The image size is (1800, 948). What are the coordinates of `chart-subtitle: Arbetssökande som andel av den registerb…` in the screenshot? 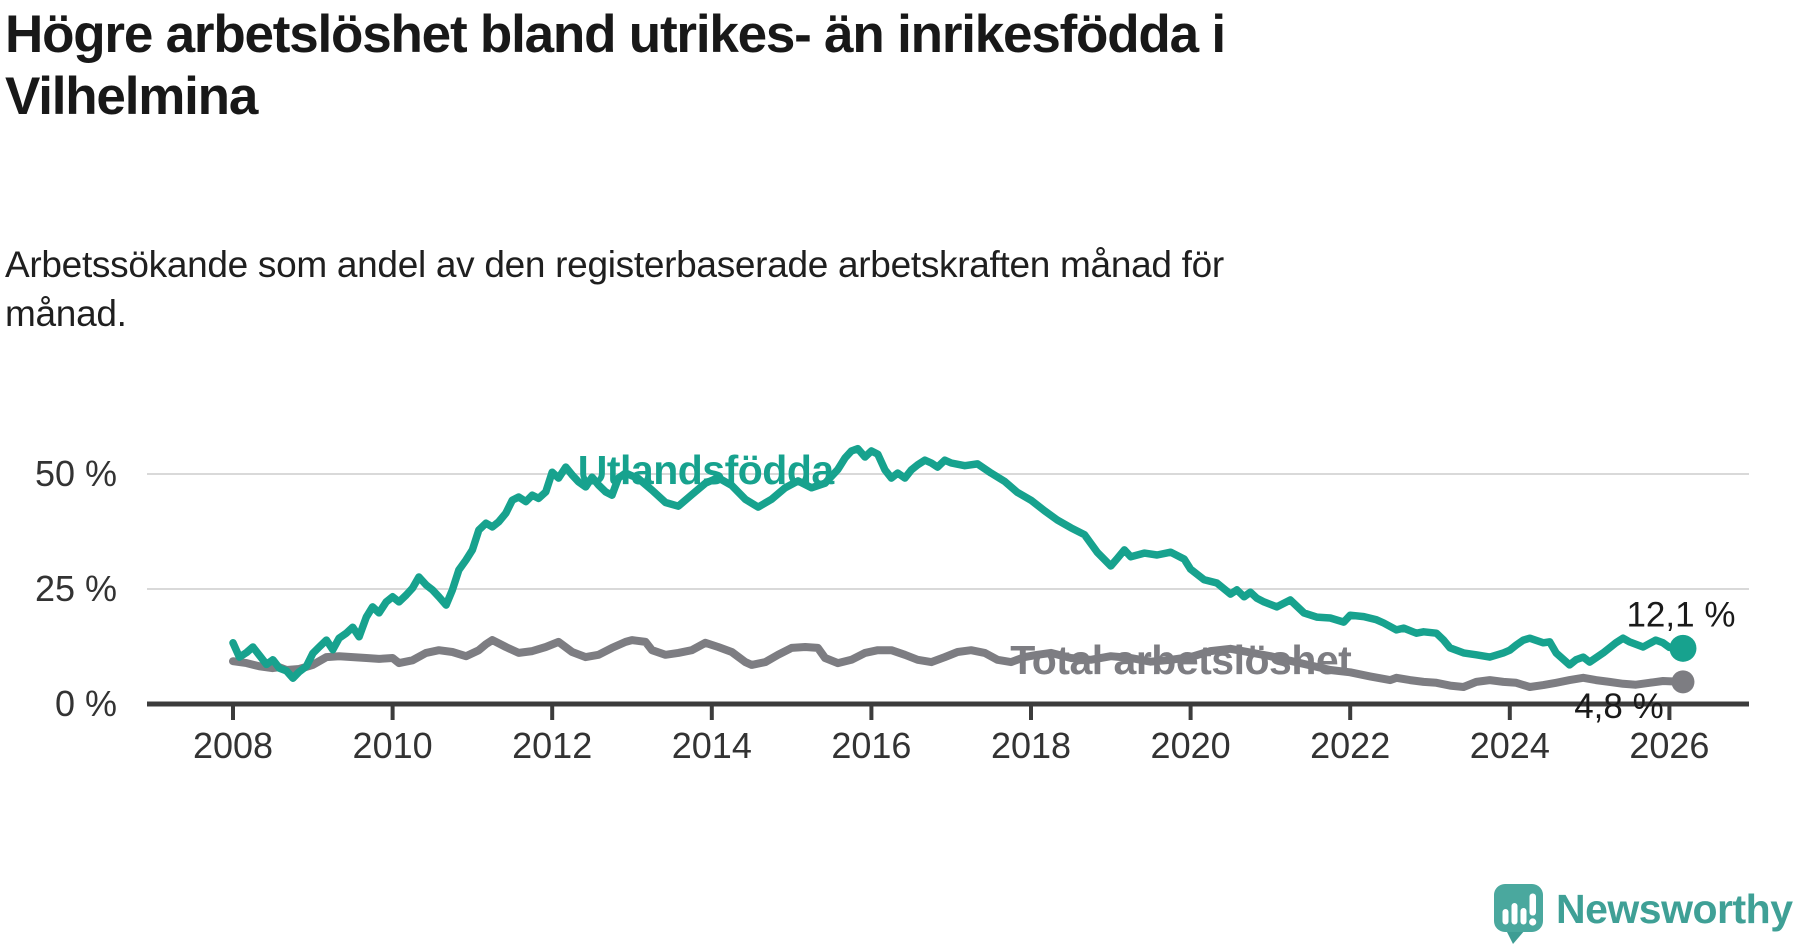 It's located at (614, 289).